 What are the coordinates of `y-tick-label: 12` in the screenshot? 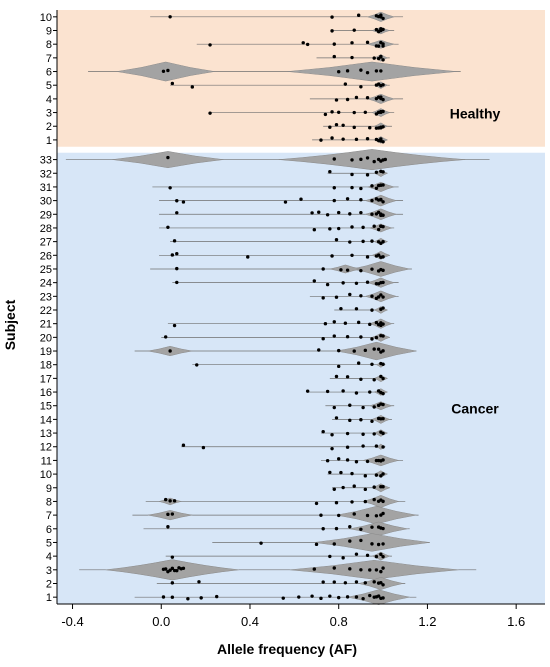 It's located at (46, 448).